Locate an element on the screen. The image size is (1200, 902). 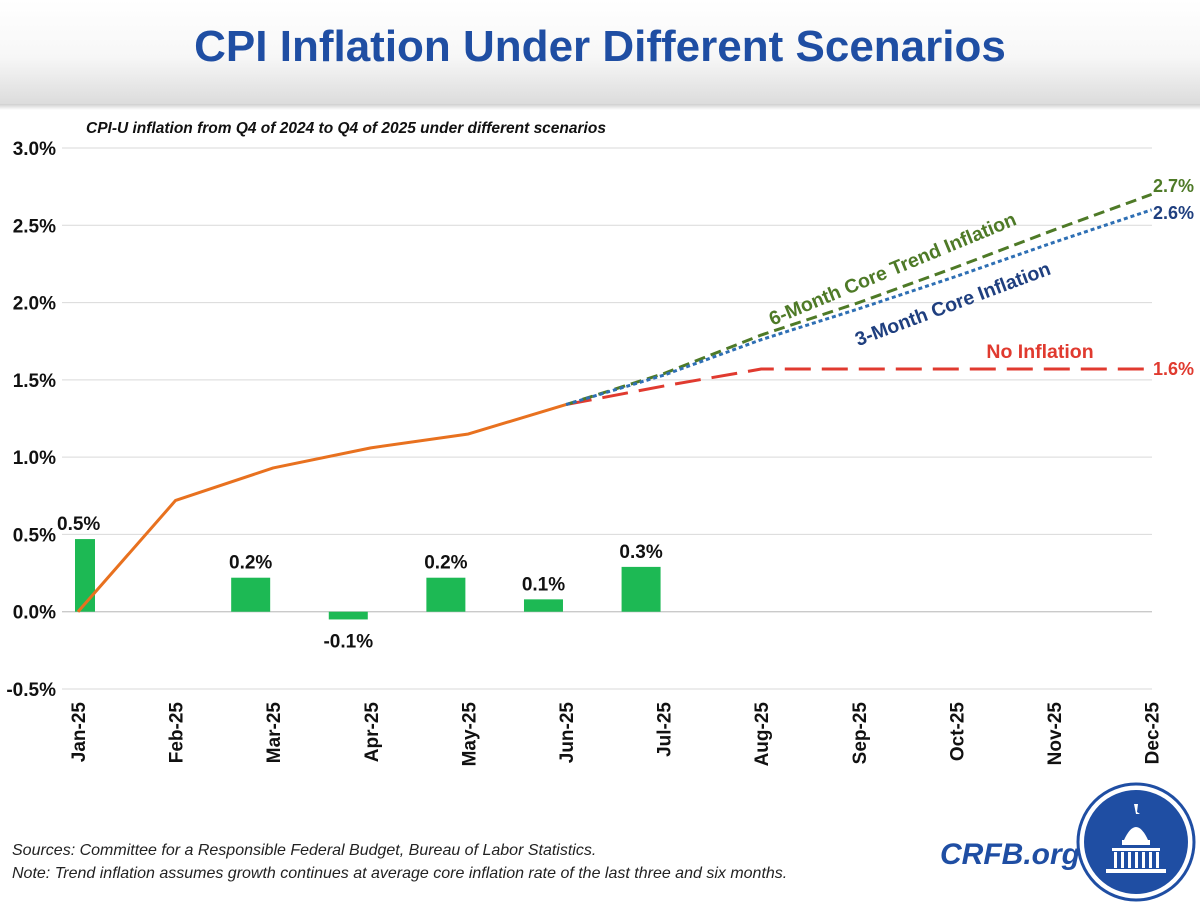
header-band is located at coordinates (600, 52).